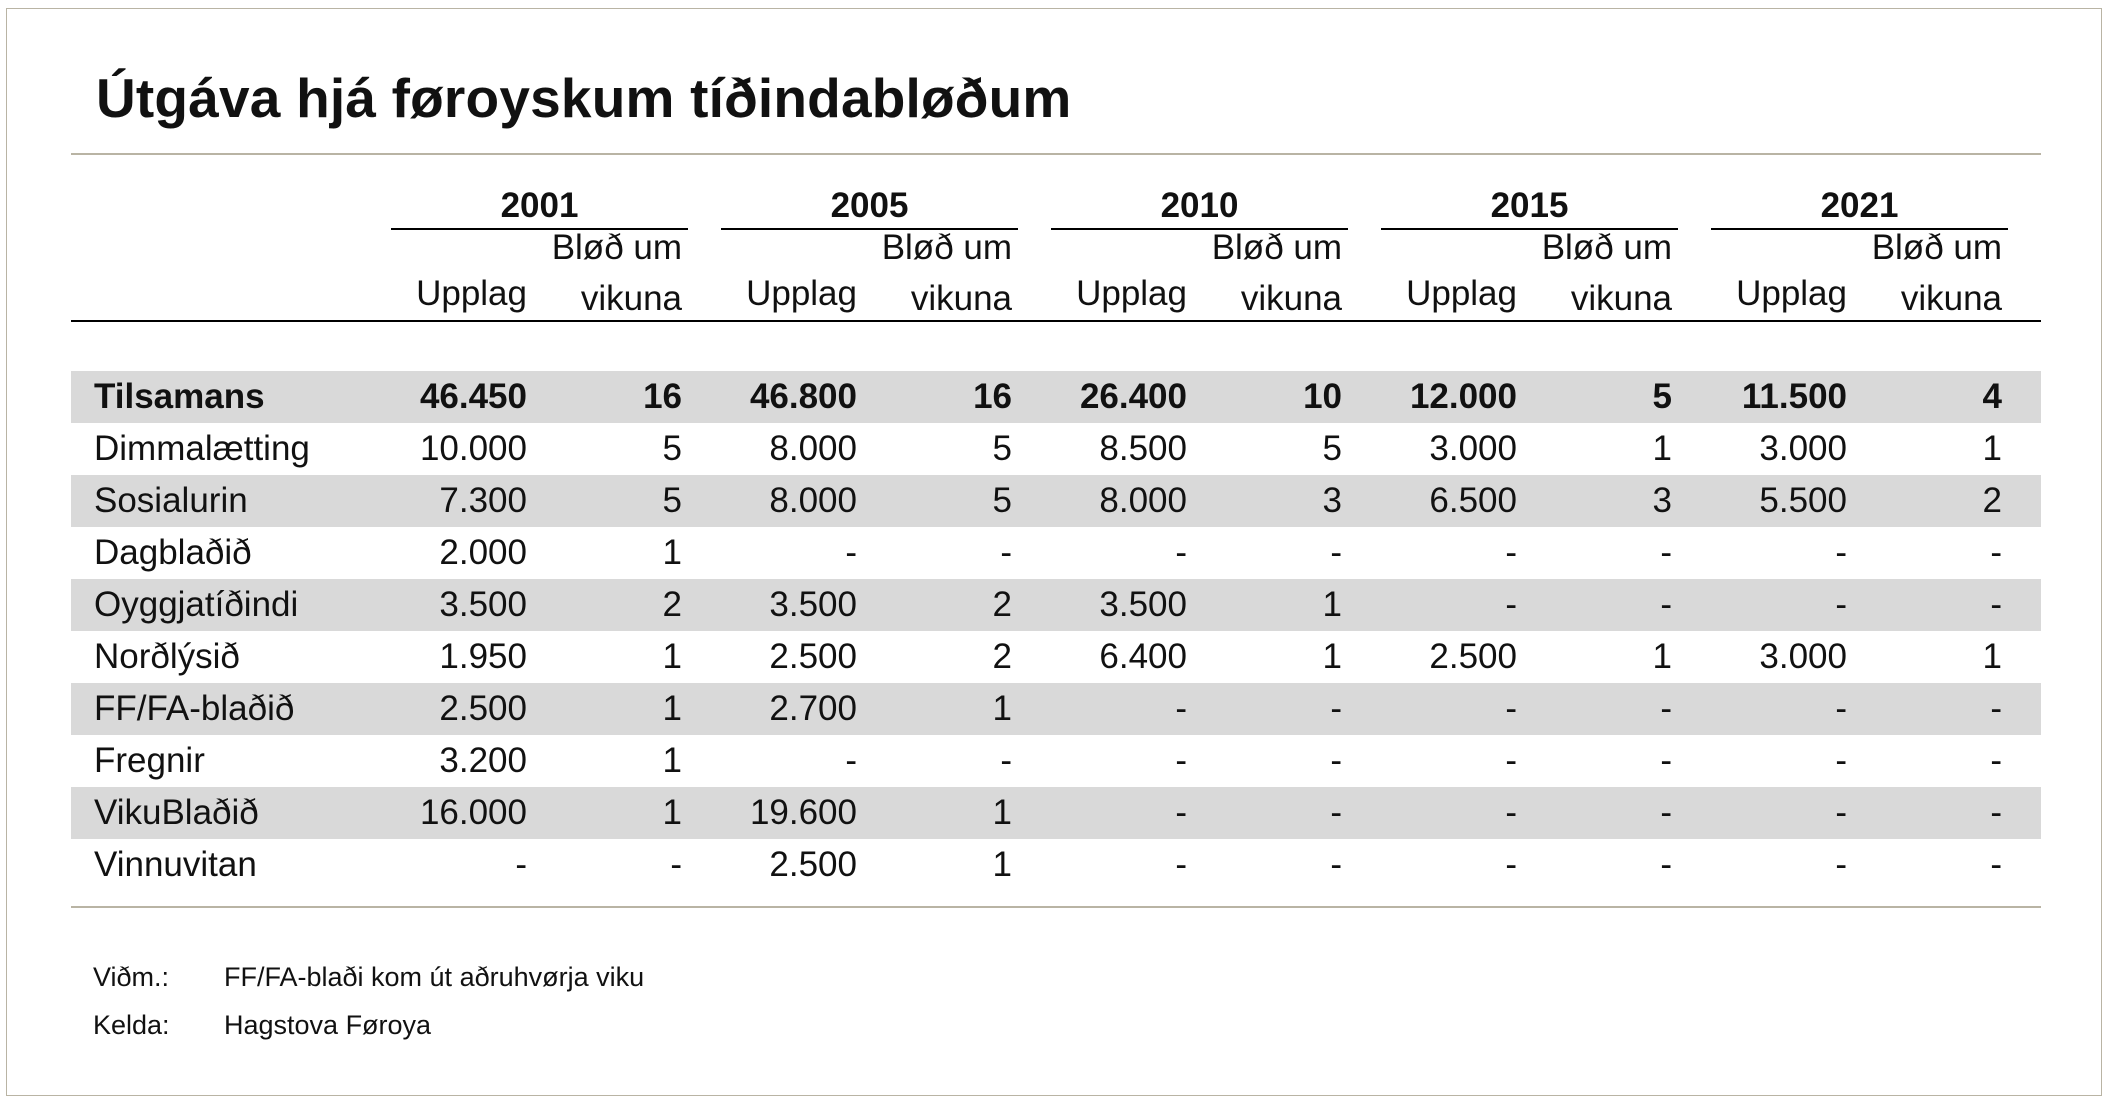 The height and width of the screenshot is (1104, 2111). I want to click on circulation-cell: 1.950, so click(483, 656).